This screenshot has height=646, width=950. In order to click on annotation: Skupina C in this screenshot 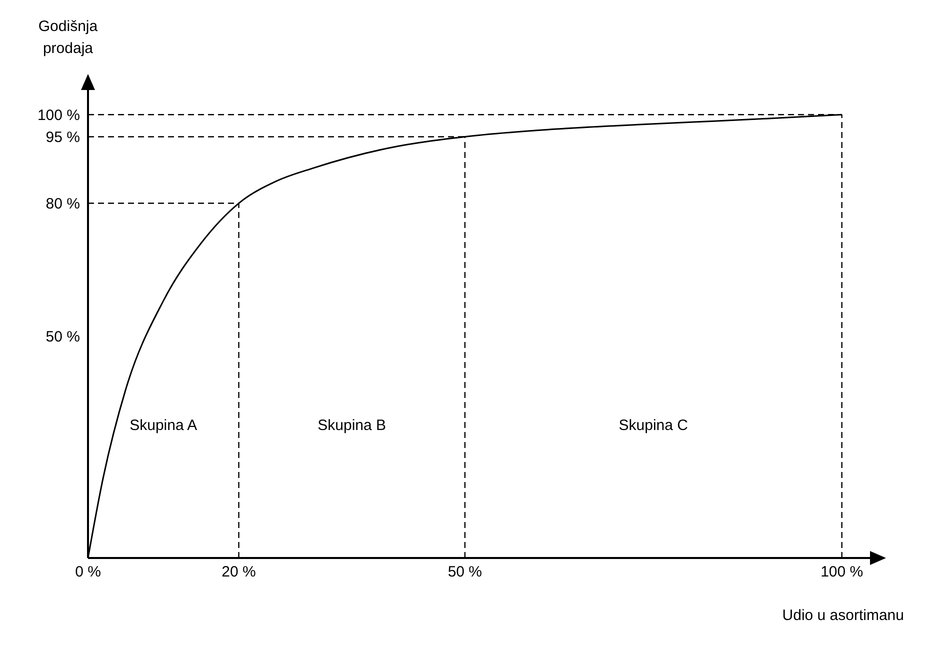, I will do `click(653, 425)`.